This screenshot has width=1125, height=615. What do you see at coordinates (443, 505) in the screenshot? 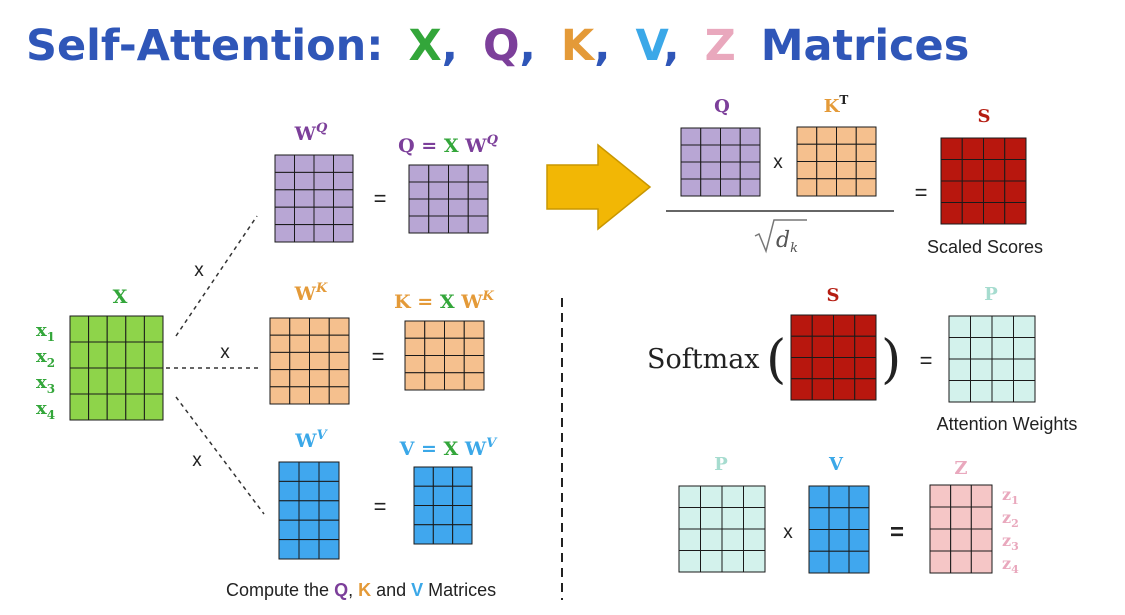
I see `v-matrix` at bounding box center [443, 505].